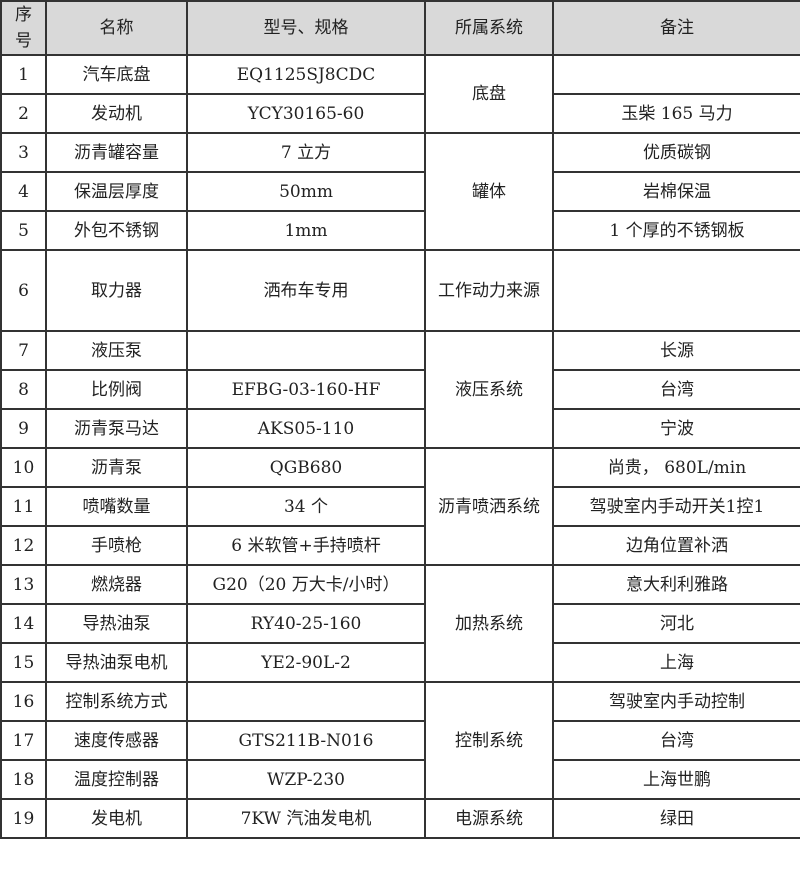  What do you see at coordinates (676, 506) in the screenshot?
I see `item-remark: 驾驶室内手动开关1控1` at bounding box center [676, 506].